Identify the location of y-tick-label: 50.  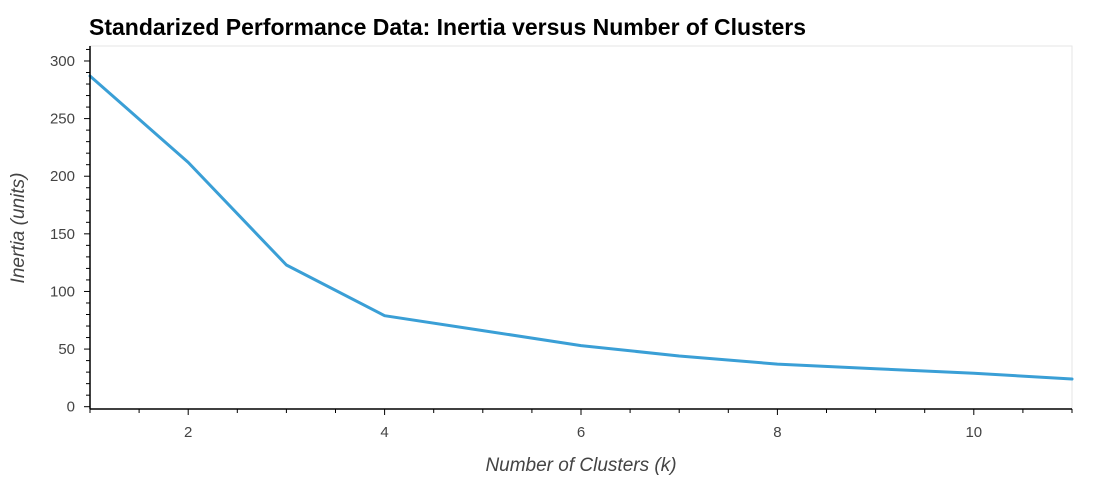
(66, 349).